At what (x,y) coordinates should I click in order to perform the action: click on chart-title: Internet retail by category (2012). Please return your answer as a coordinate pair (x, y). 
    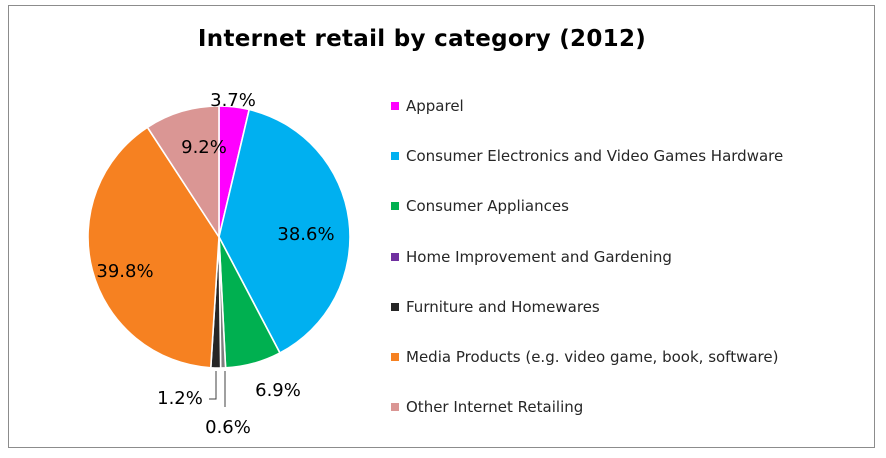
    Looking at the image, I should click on (422, 39).